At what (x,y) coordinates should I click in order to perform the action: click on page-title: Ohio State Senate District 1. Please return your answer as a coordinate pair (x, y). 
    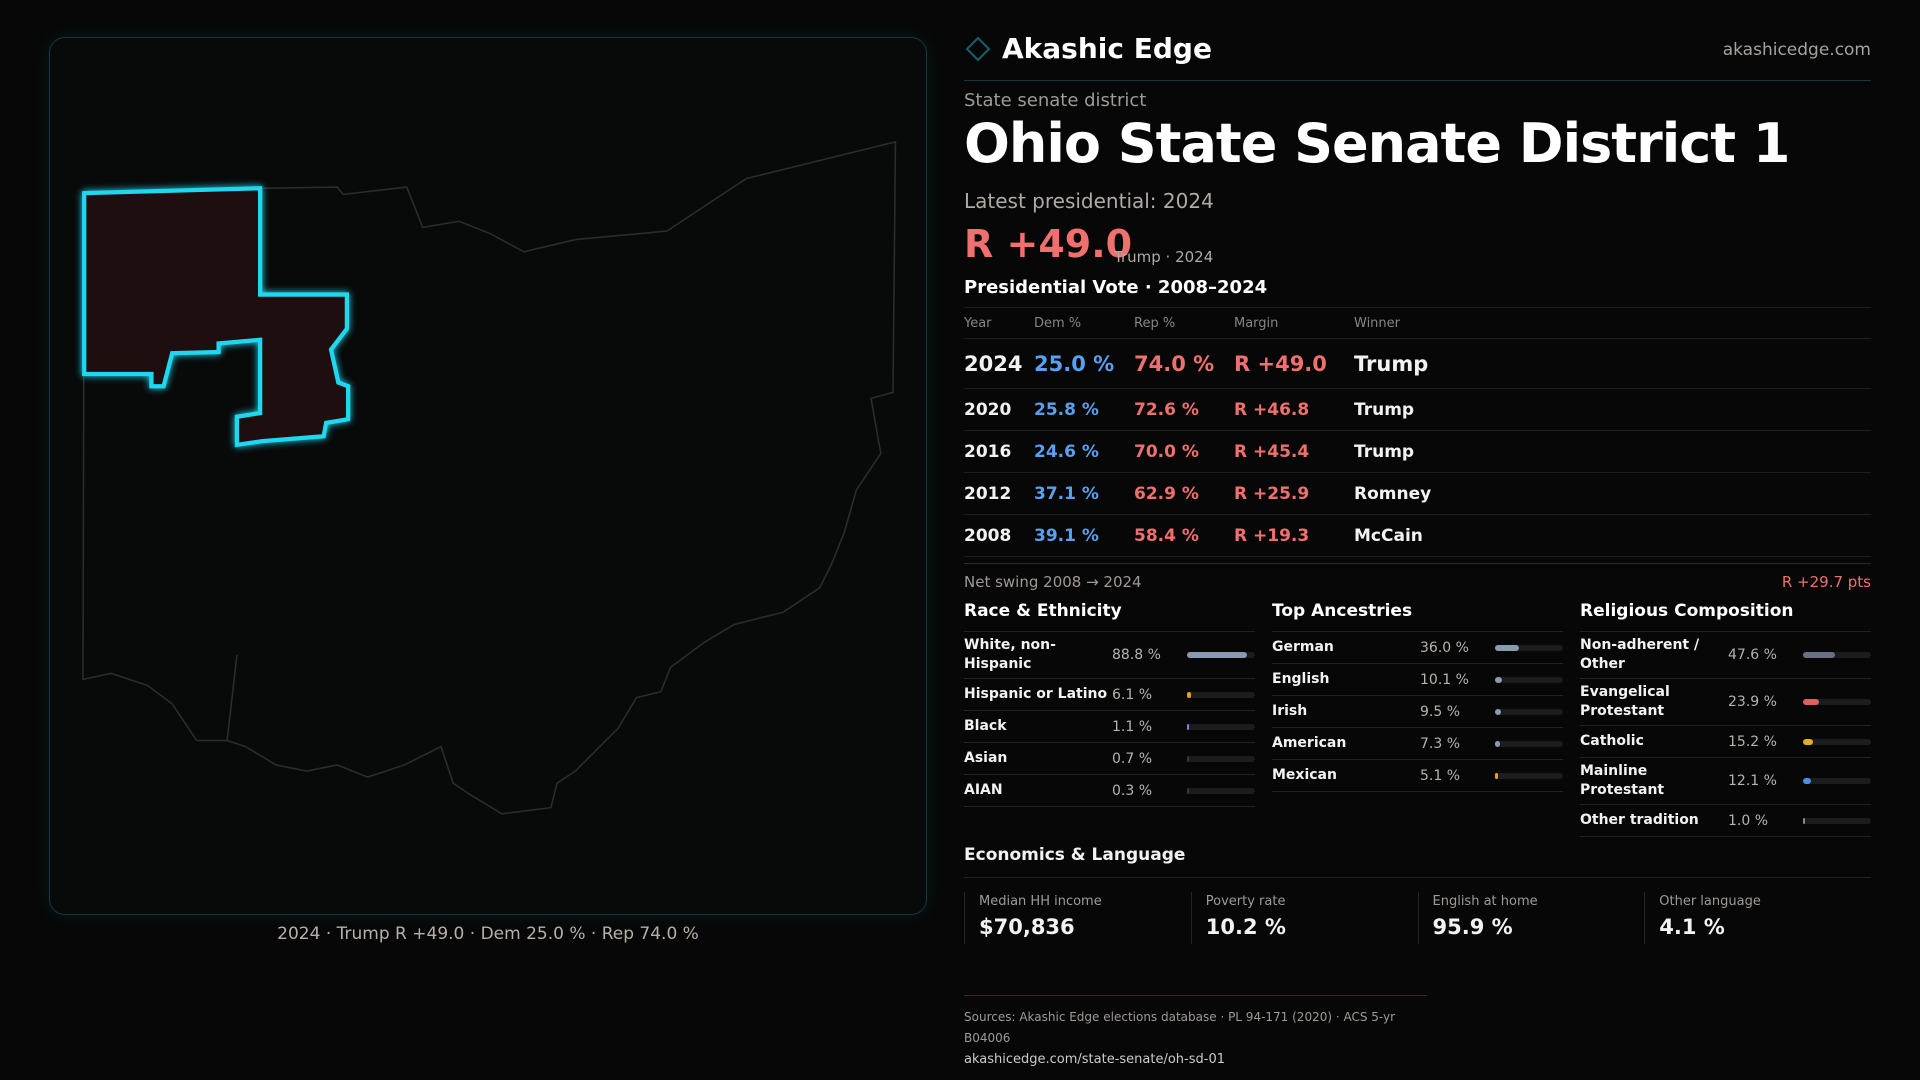
    Looking at the image, I should click on (1377, 143).